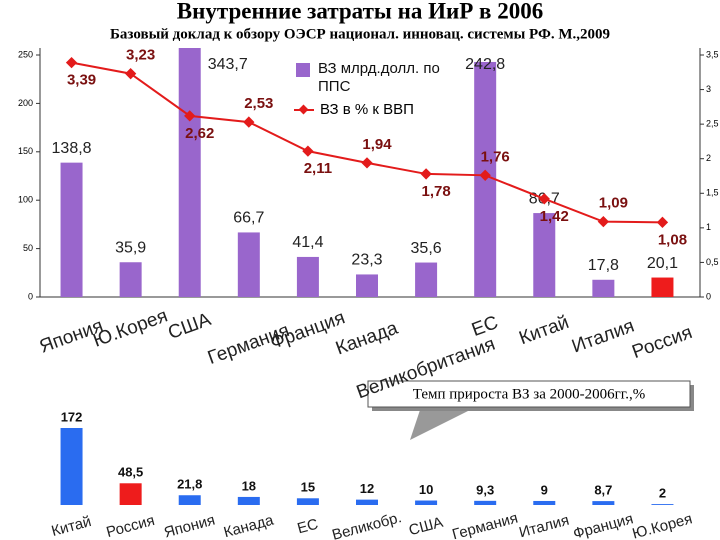 The width and height of the screenshot is (720, 540). What do you see at coordinates (712, 54) in the screenshot?
I see `y2-tick-label: 3,5` at bounding box center [712, 54].